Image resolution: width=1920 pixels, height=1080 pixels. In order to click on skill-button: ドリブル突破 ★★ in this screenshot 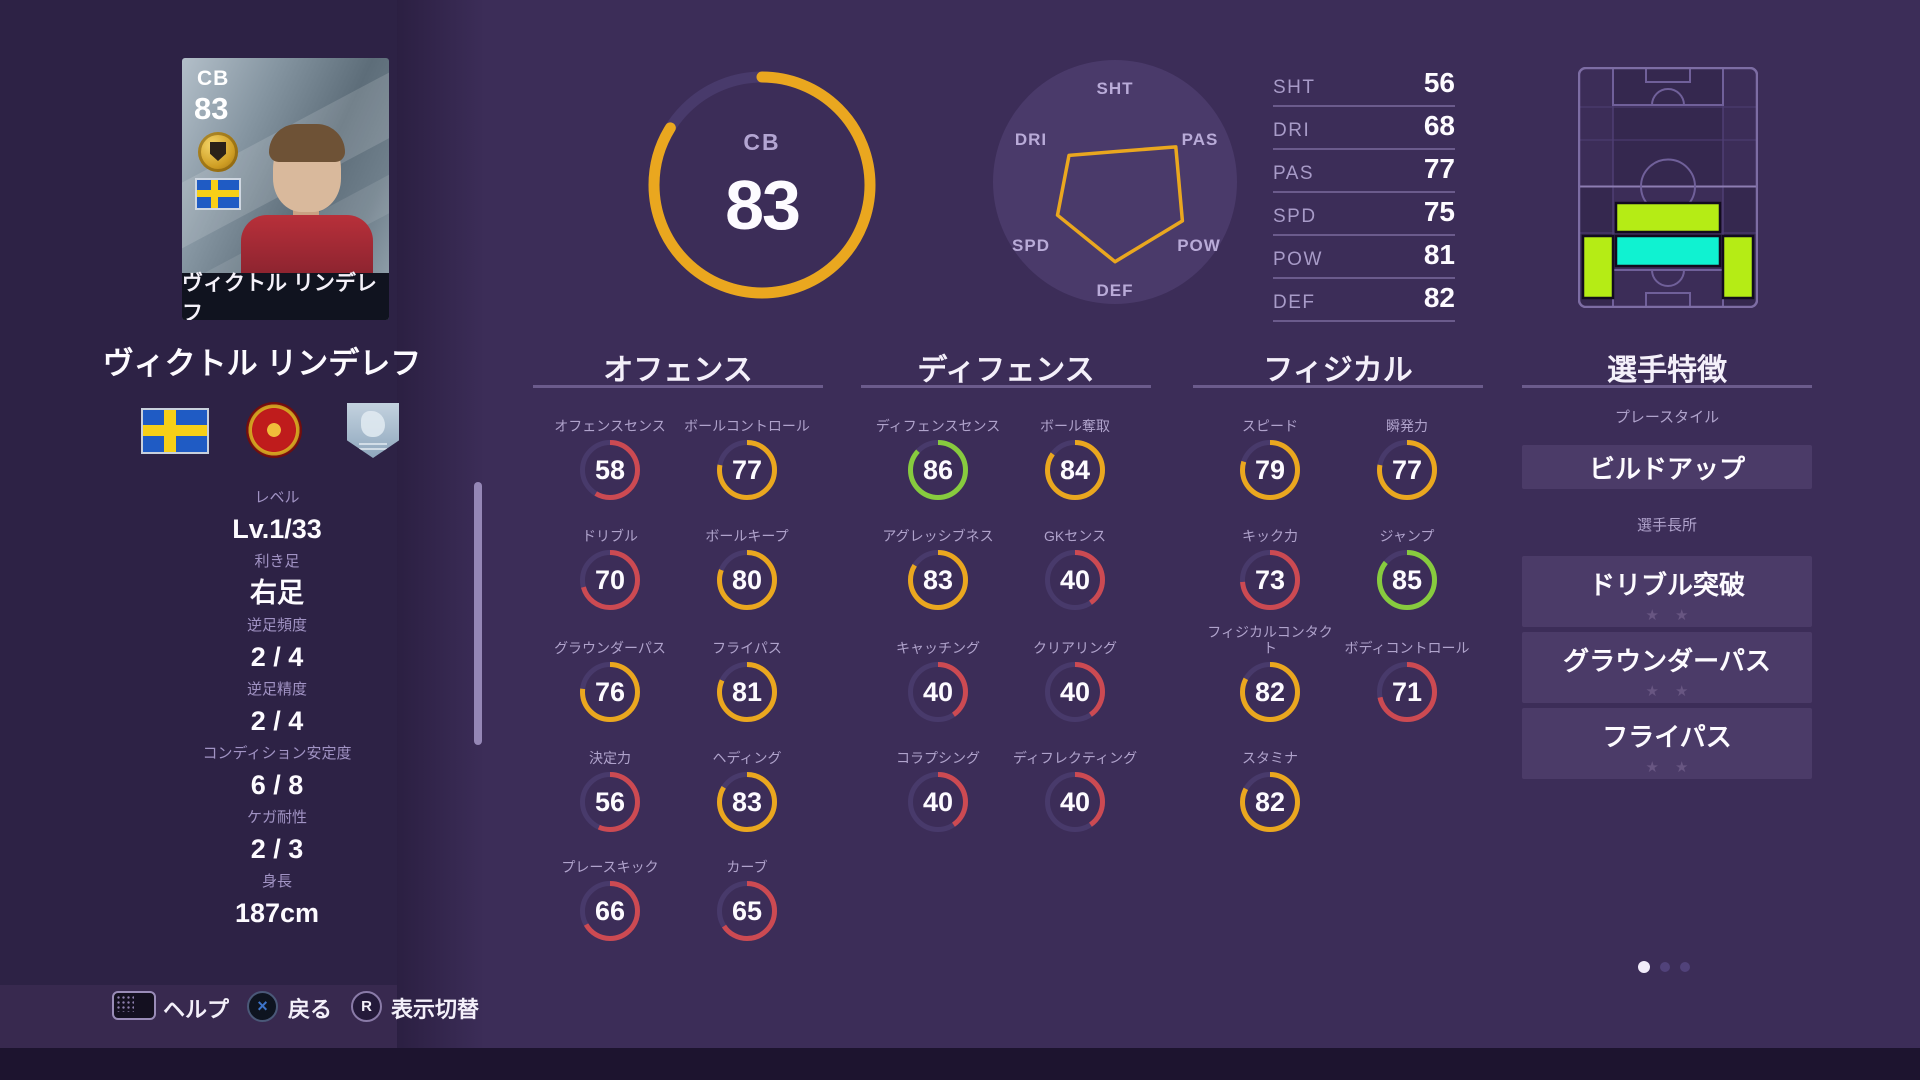, I will do `click(1667, 591)`.